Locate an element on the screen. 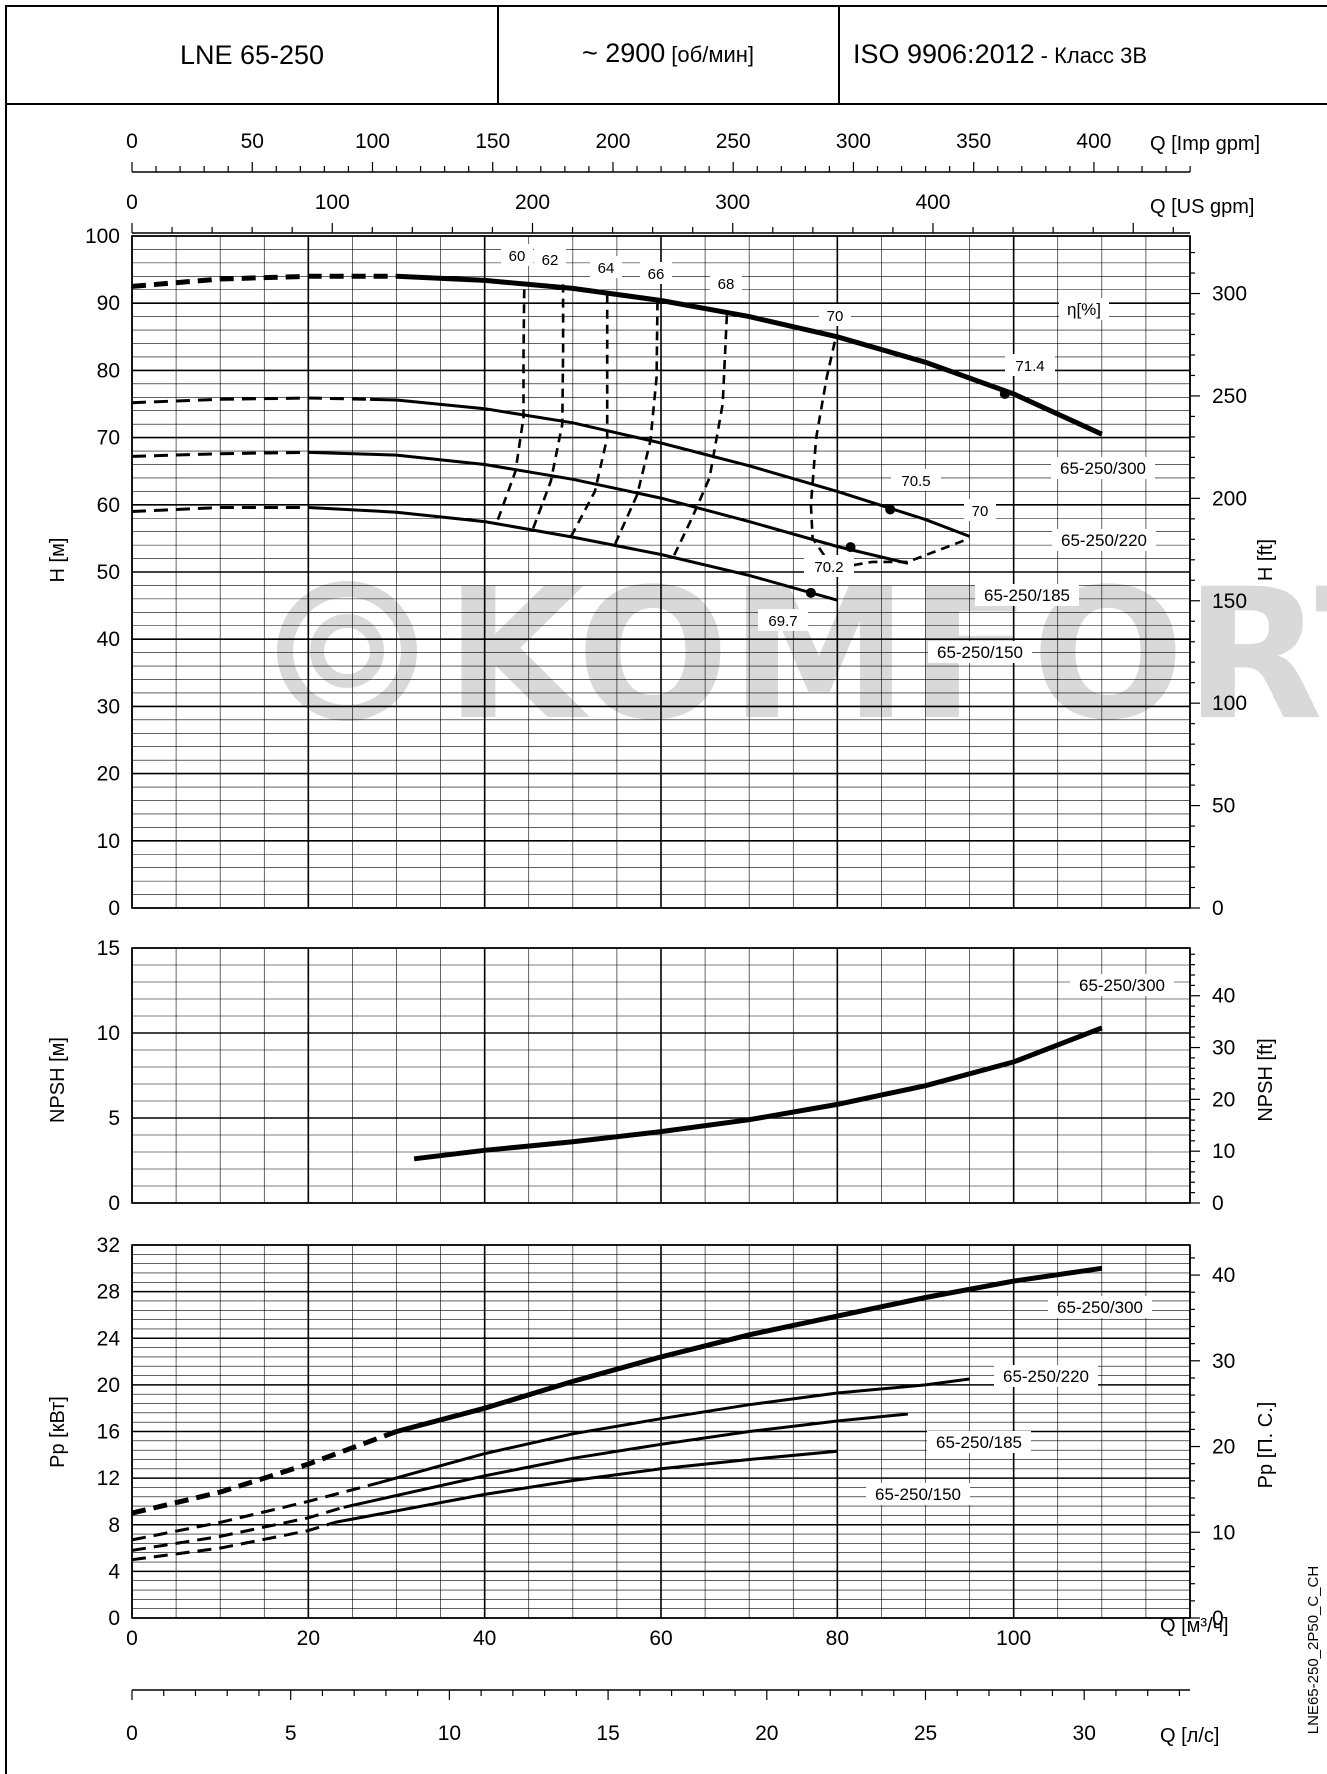  head-series-label-65-250/300: 65-250/300 is located at coordinates (1103, 468).